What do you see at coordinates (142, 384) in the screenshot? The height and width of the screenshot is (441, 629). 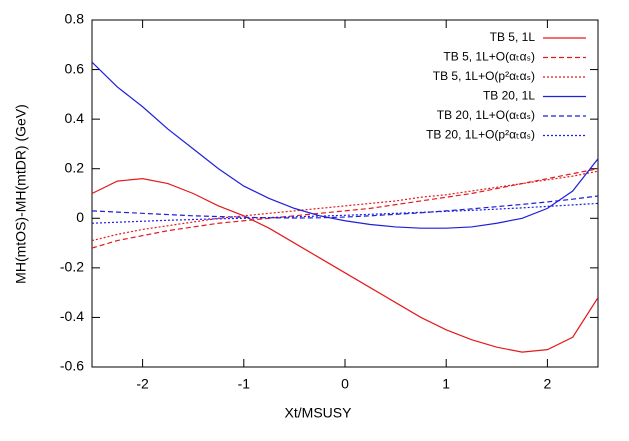 I see `x-tick-label: -2` at bounding box center [142, 384].